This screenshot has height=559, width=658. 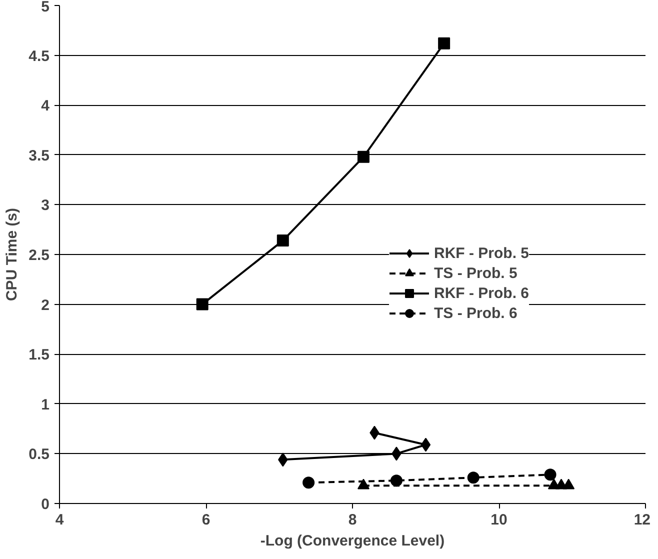 I want to click on legend-label: TS - Prob. 6, so click(x=476, y=313).